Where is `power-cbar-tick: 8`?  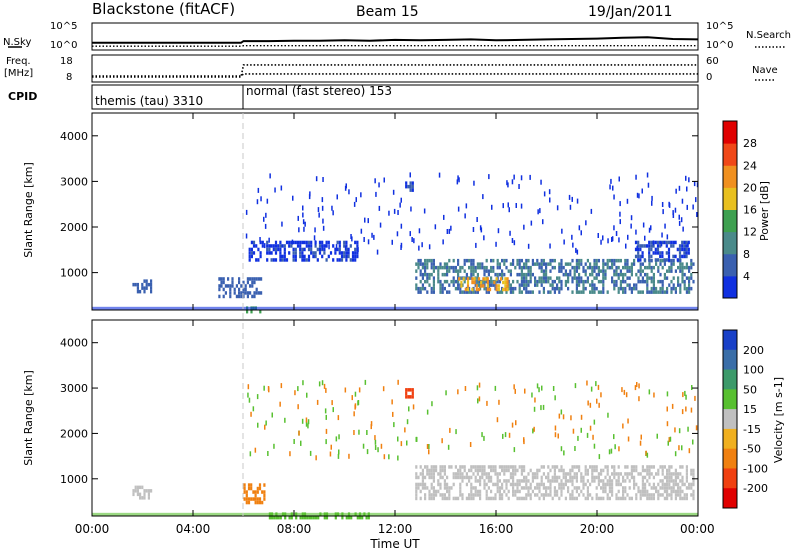
power-cbar-tick: 8 is located at coordinates (746, 254).